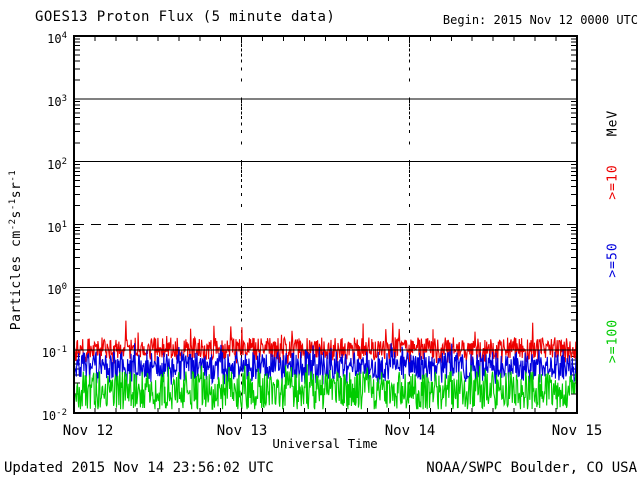 Image resolution: width=640 pixels, height=480 pixels. What do you see at coordinates (57, 101) in the screenshot?
I see `y-tick-1e3: 10³` at bounding box center [57, 101].